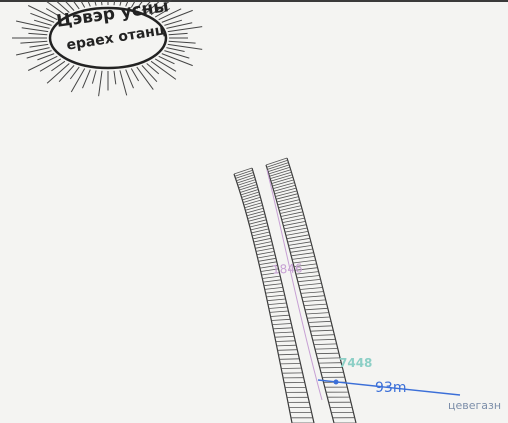 Image resolution: width=508 pixels, height=423 pixels. Describe the element at coordinates (287, 269) in the screenshot. I see `purple-code-label: 1846` at that location.